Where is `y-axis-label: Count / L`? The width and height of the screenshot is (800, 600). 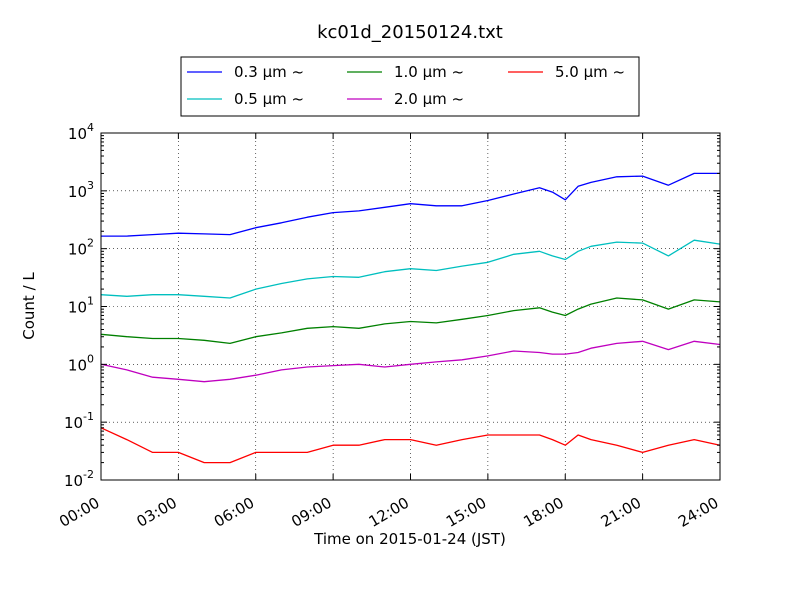 y-axis-label: Count / L is located at coordinates (29, 306).